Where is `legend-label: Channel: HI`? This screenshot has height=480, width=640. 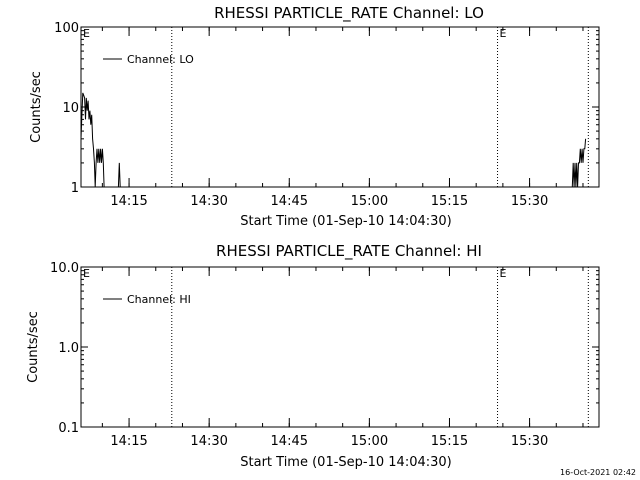 legend-label: Channel: HI is located at coordinates (159, 299).